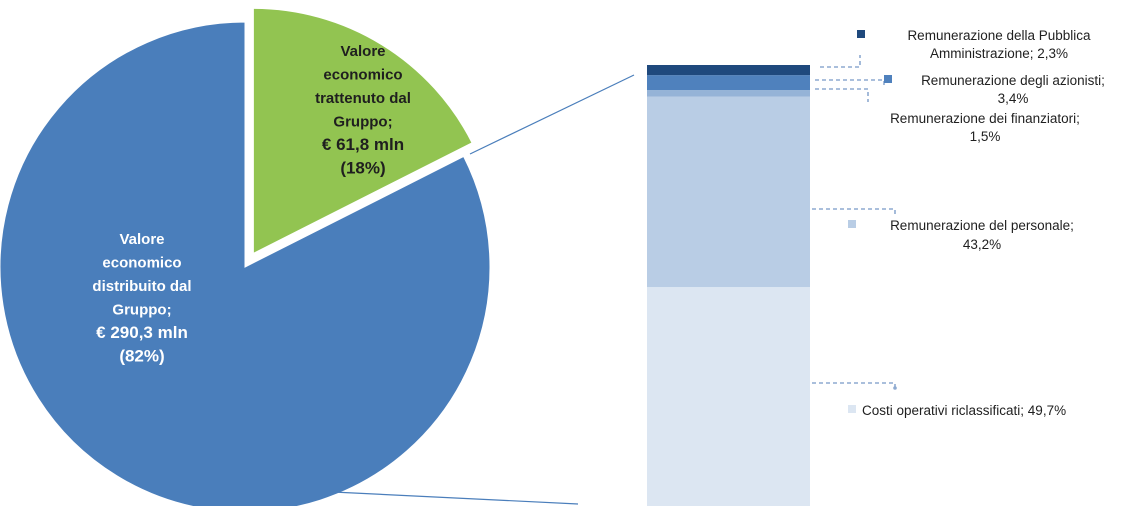 This screenshot has width=1133, height=506. I want to click on segment-data-label: Remunerazione del personale; 43,2%, so click(982, 235).